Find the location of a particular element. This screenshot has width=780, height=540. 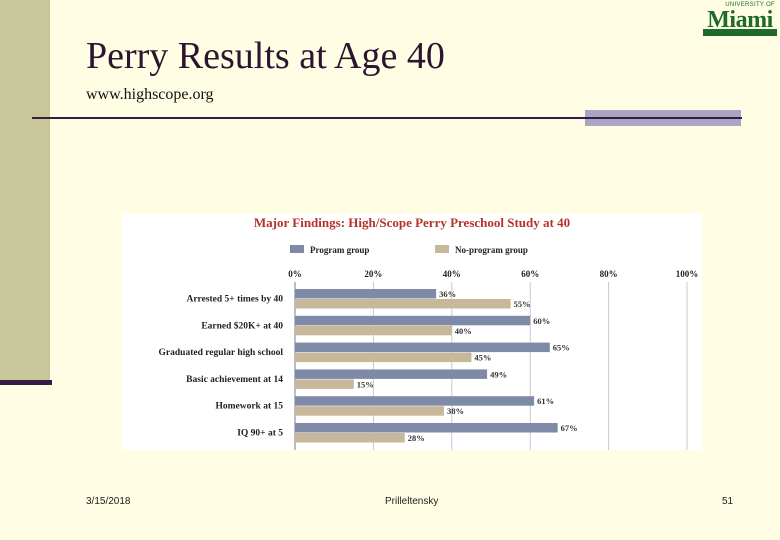

legend-swatch-program is located at coordinates (297, 249).